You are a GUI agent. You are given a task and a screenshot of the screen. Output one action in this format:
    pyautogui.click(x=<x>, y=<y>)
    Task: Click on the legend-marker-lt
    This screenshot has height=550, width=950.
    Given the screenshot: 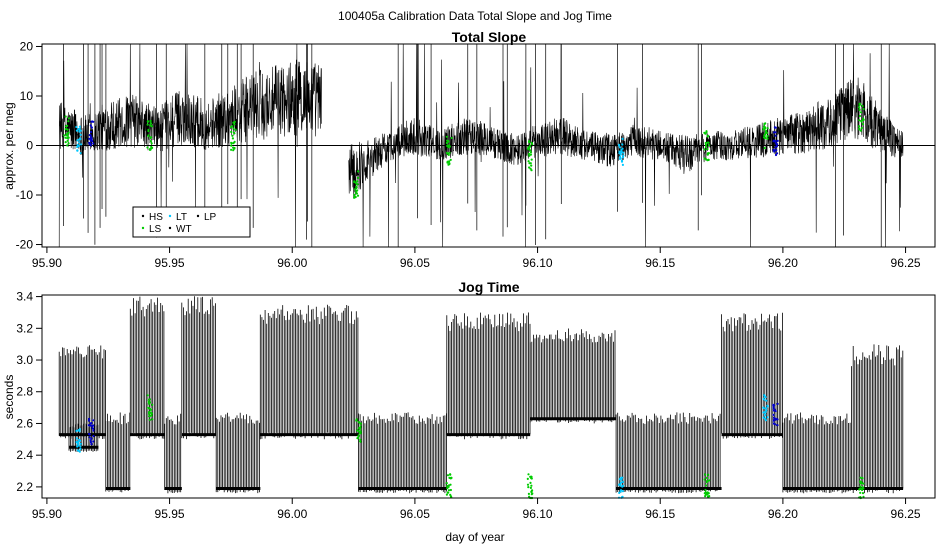 What is the action you would take?
    pyautogui.click(x=170, y=216)
    